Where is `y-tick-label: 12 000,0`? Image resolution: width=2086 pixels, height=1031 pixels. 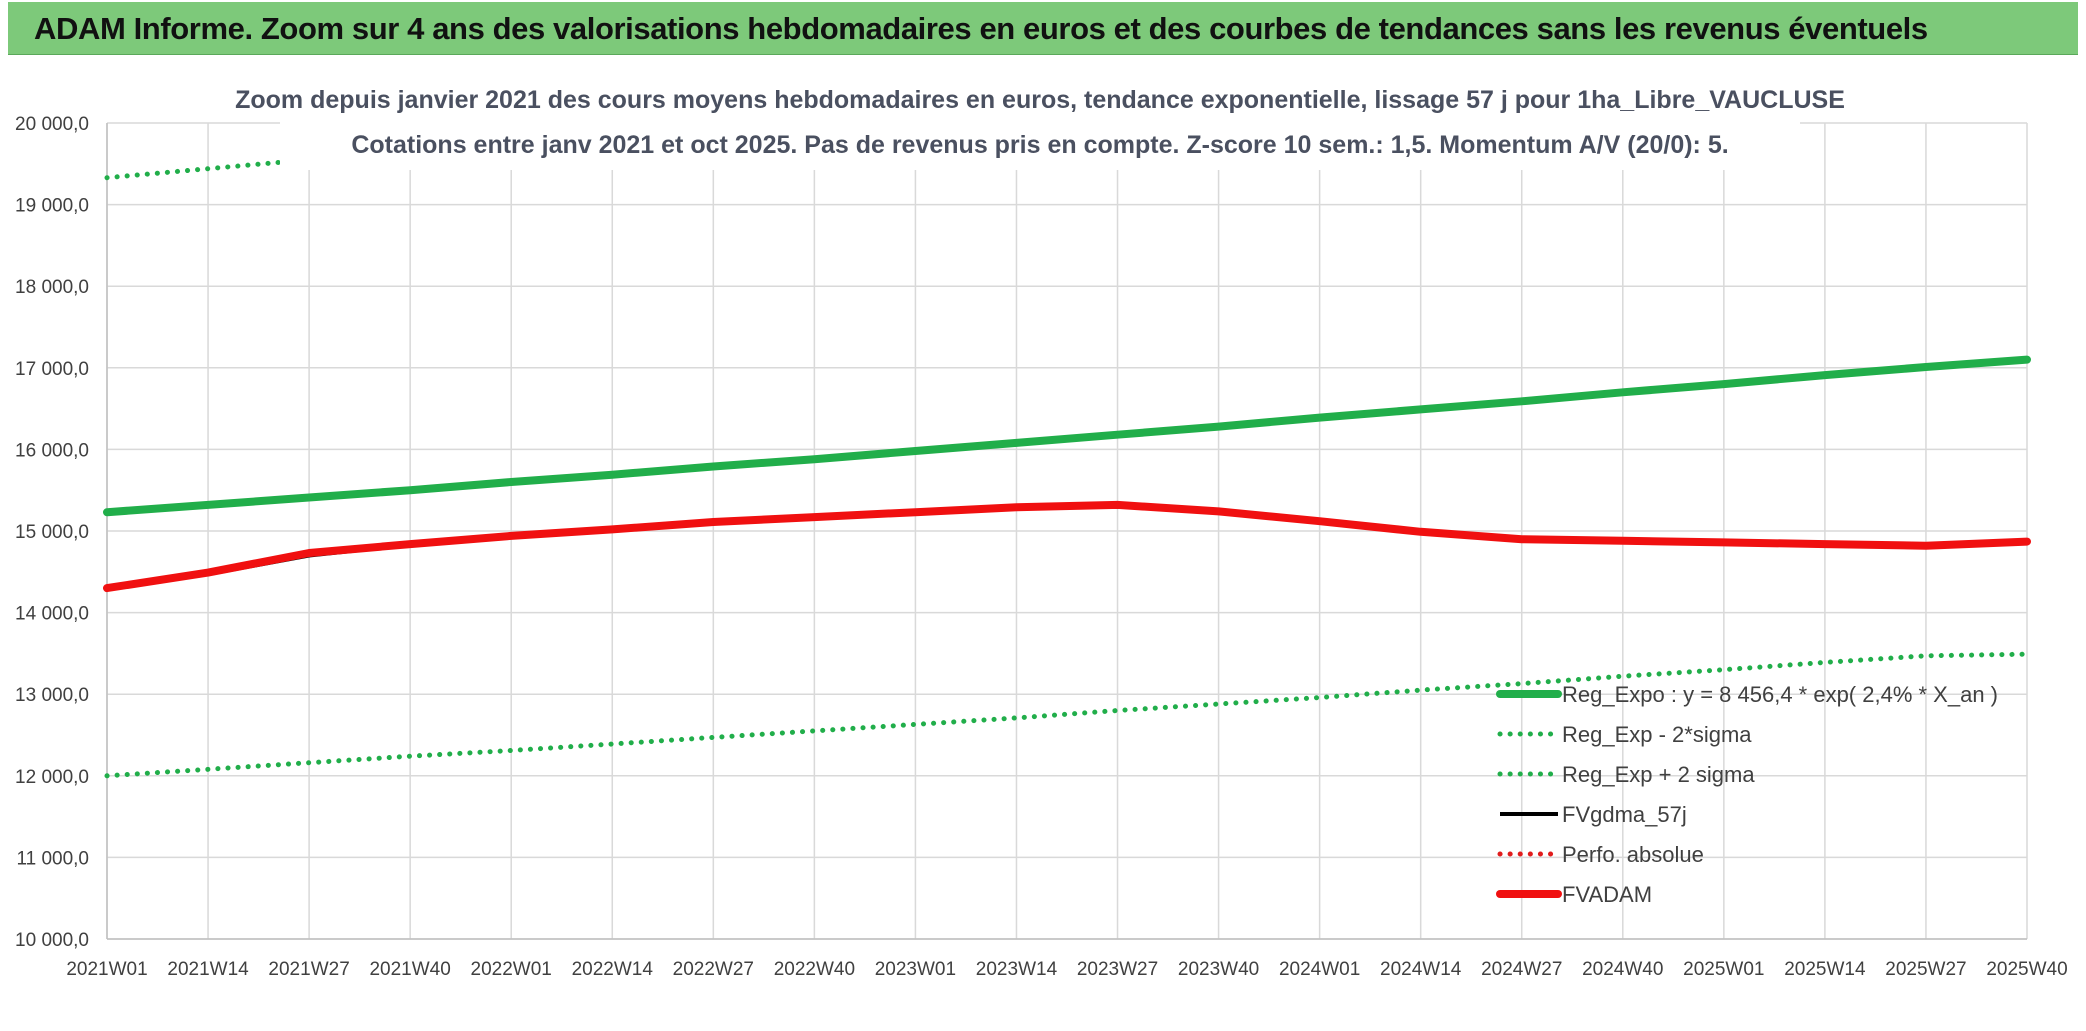 y-tick-label: 12 000,0 is located at coordinates (52, 777).